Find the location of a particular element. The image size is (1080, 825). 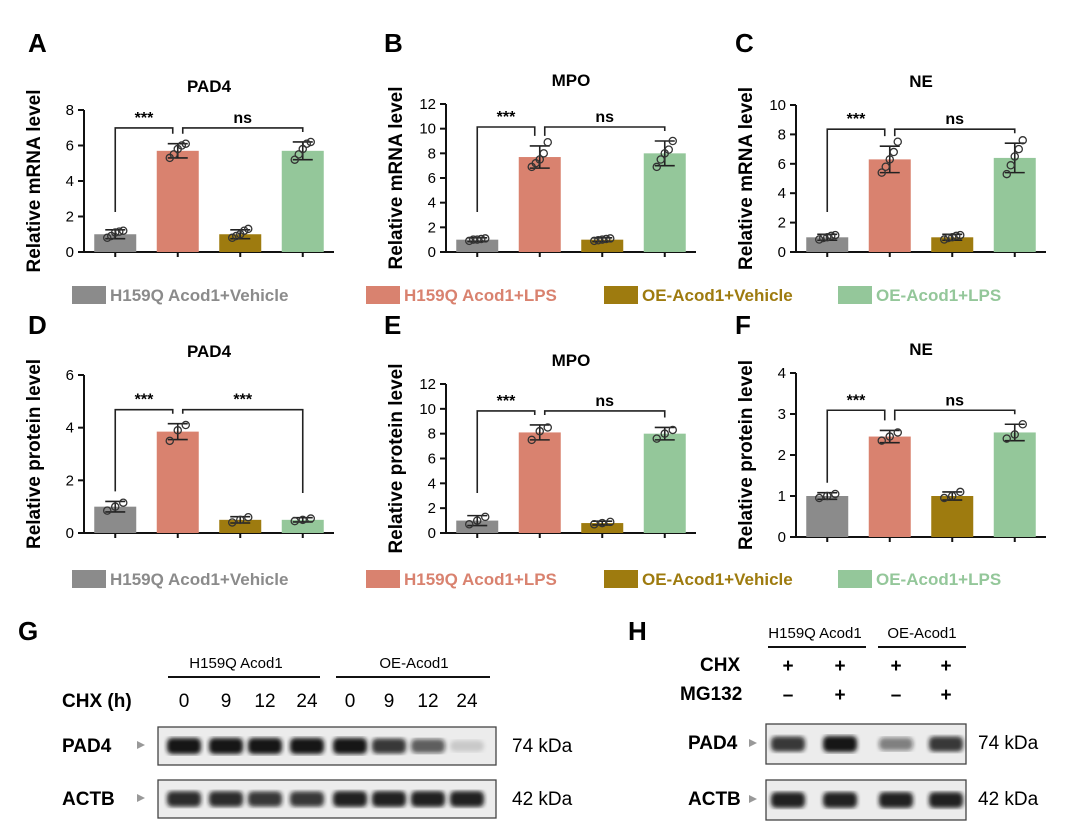

chart-mpo-mrna: MPO Relative mRNA level 0 2 4 6 8 10 12 *** ns is located at coordinates (541, 170).